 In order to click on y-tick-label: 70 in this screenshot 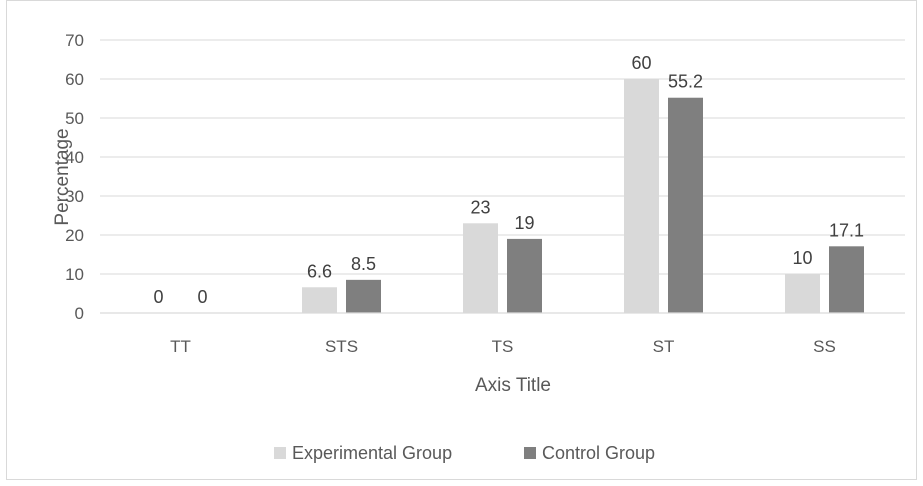, I will do `click(74, 40)`.